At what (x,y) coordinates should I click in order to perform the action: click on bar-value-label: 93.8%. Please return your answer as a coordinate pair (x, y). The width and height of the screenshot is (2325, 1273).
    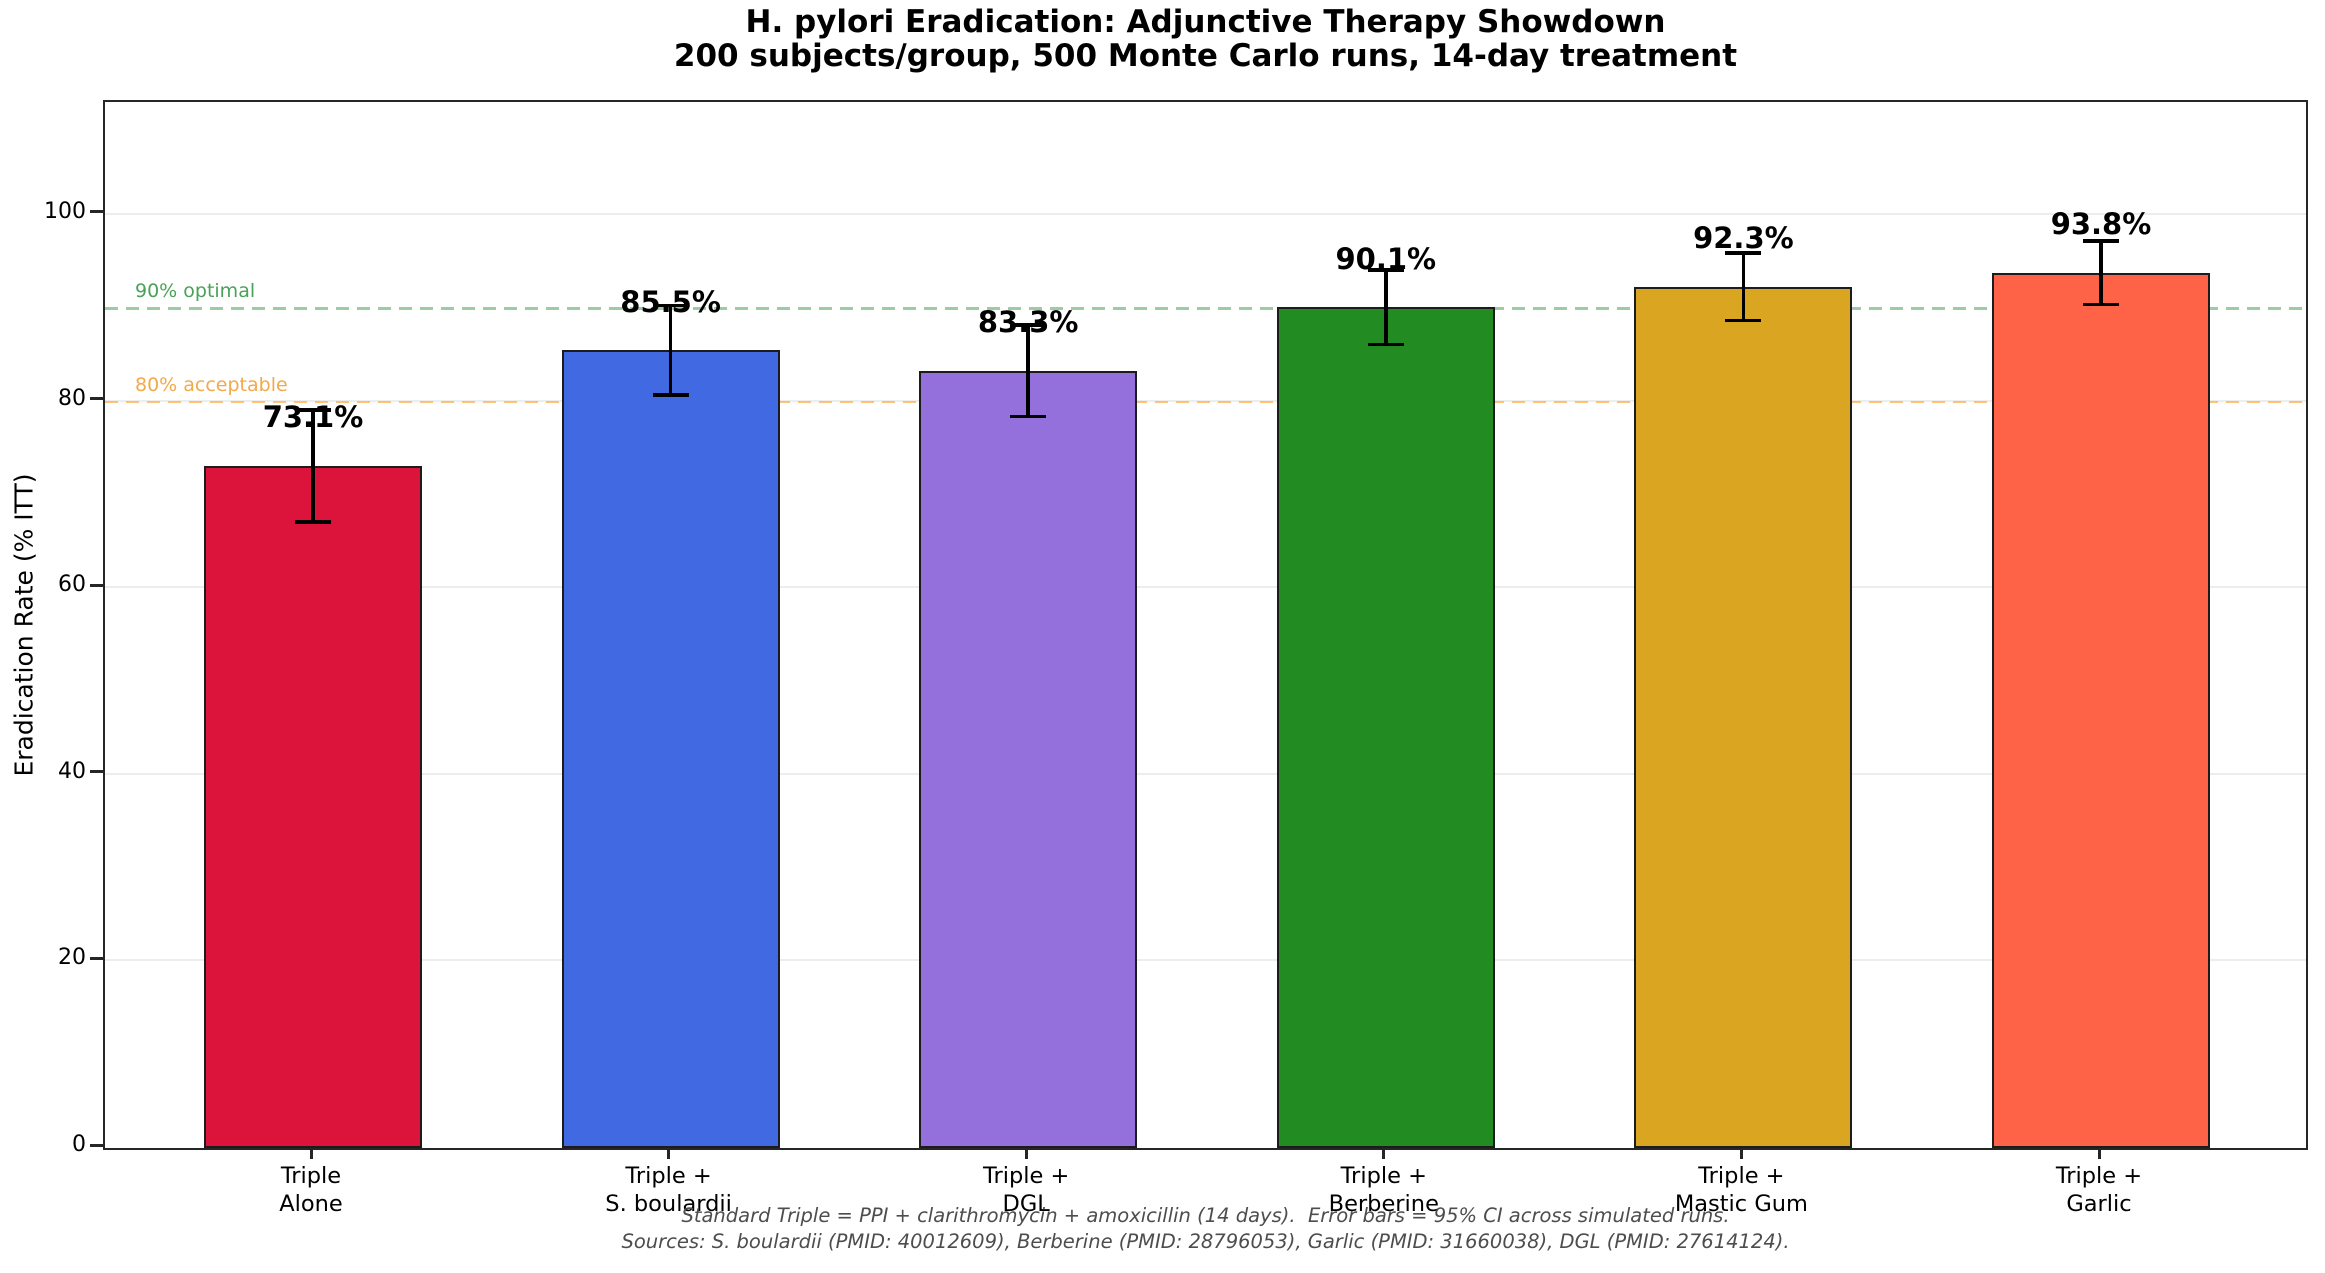
    Looking at the image, I should click on (2101, 224).